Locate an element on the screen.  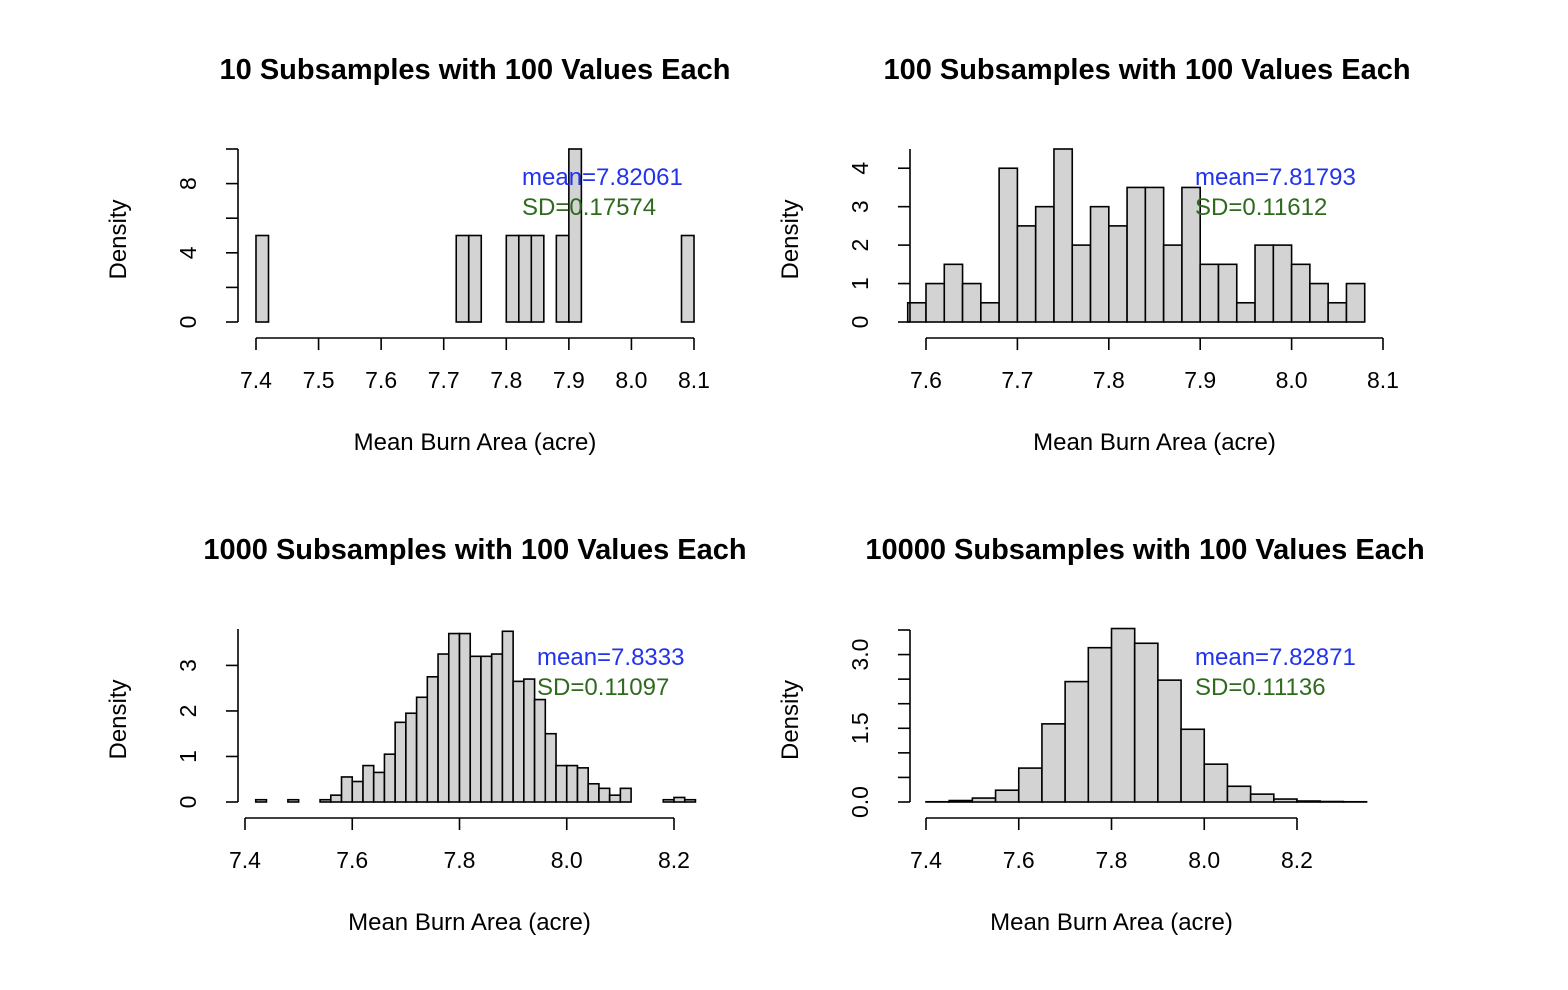
y-axis: 0 1 2 3 is located at coordinates (207, 719).